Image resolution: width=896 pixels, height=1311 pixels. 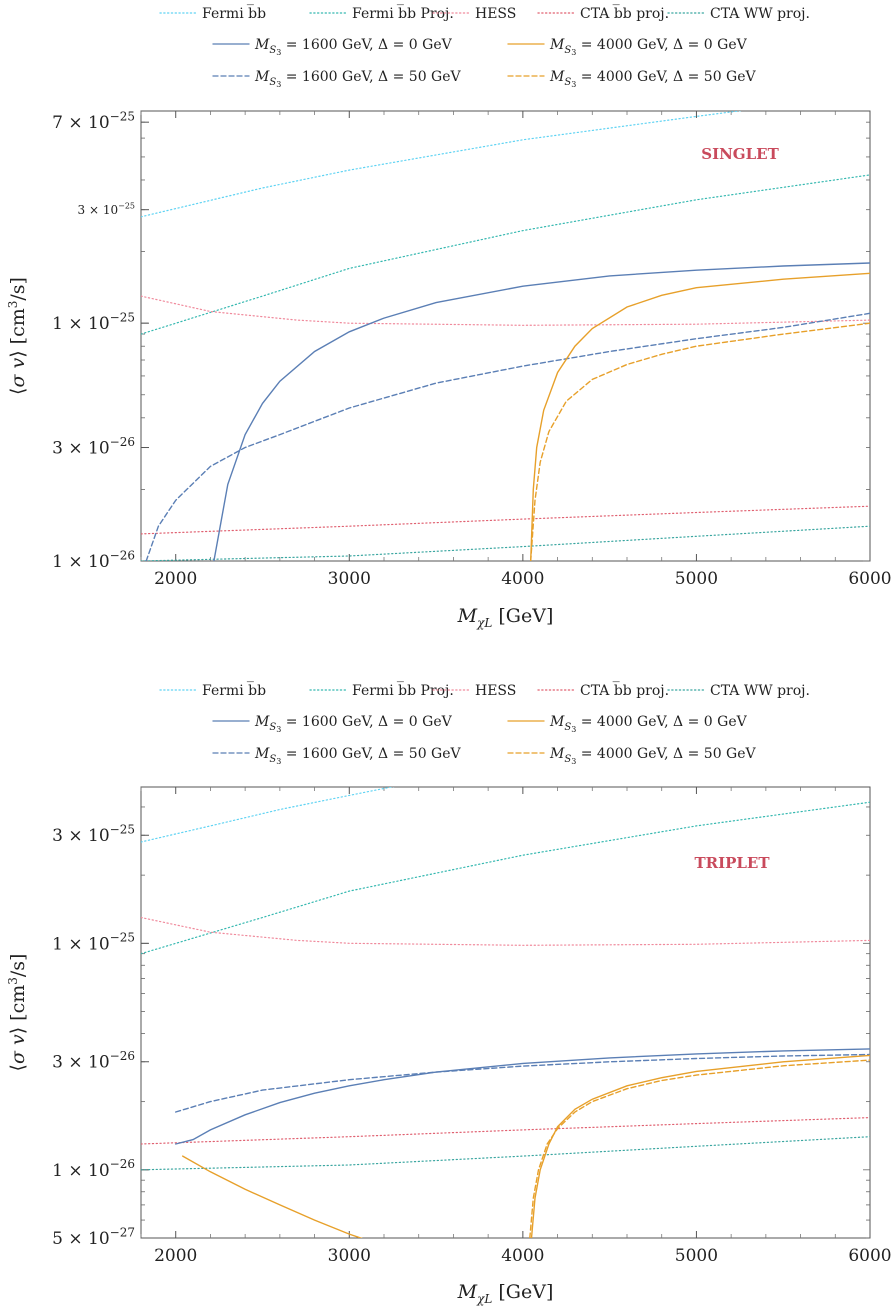 I want to click on panel-annotation: SINGLET, so click(x=740, y=154).